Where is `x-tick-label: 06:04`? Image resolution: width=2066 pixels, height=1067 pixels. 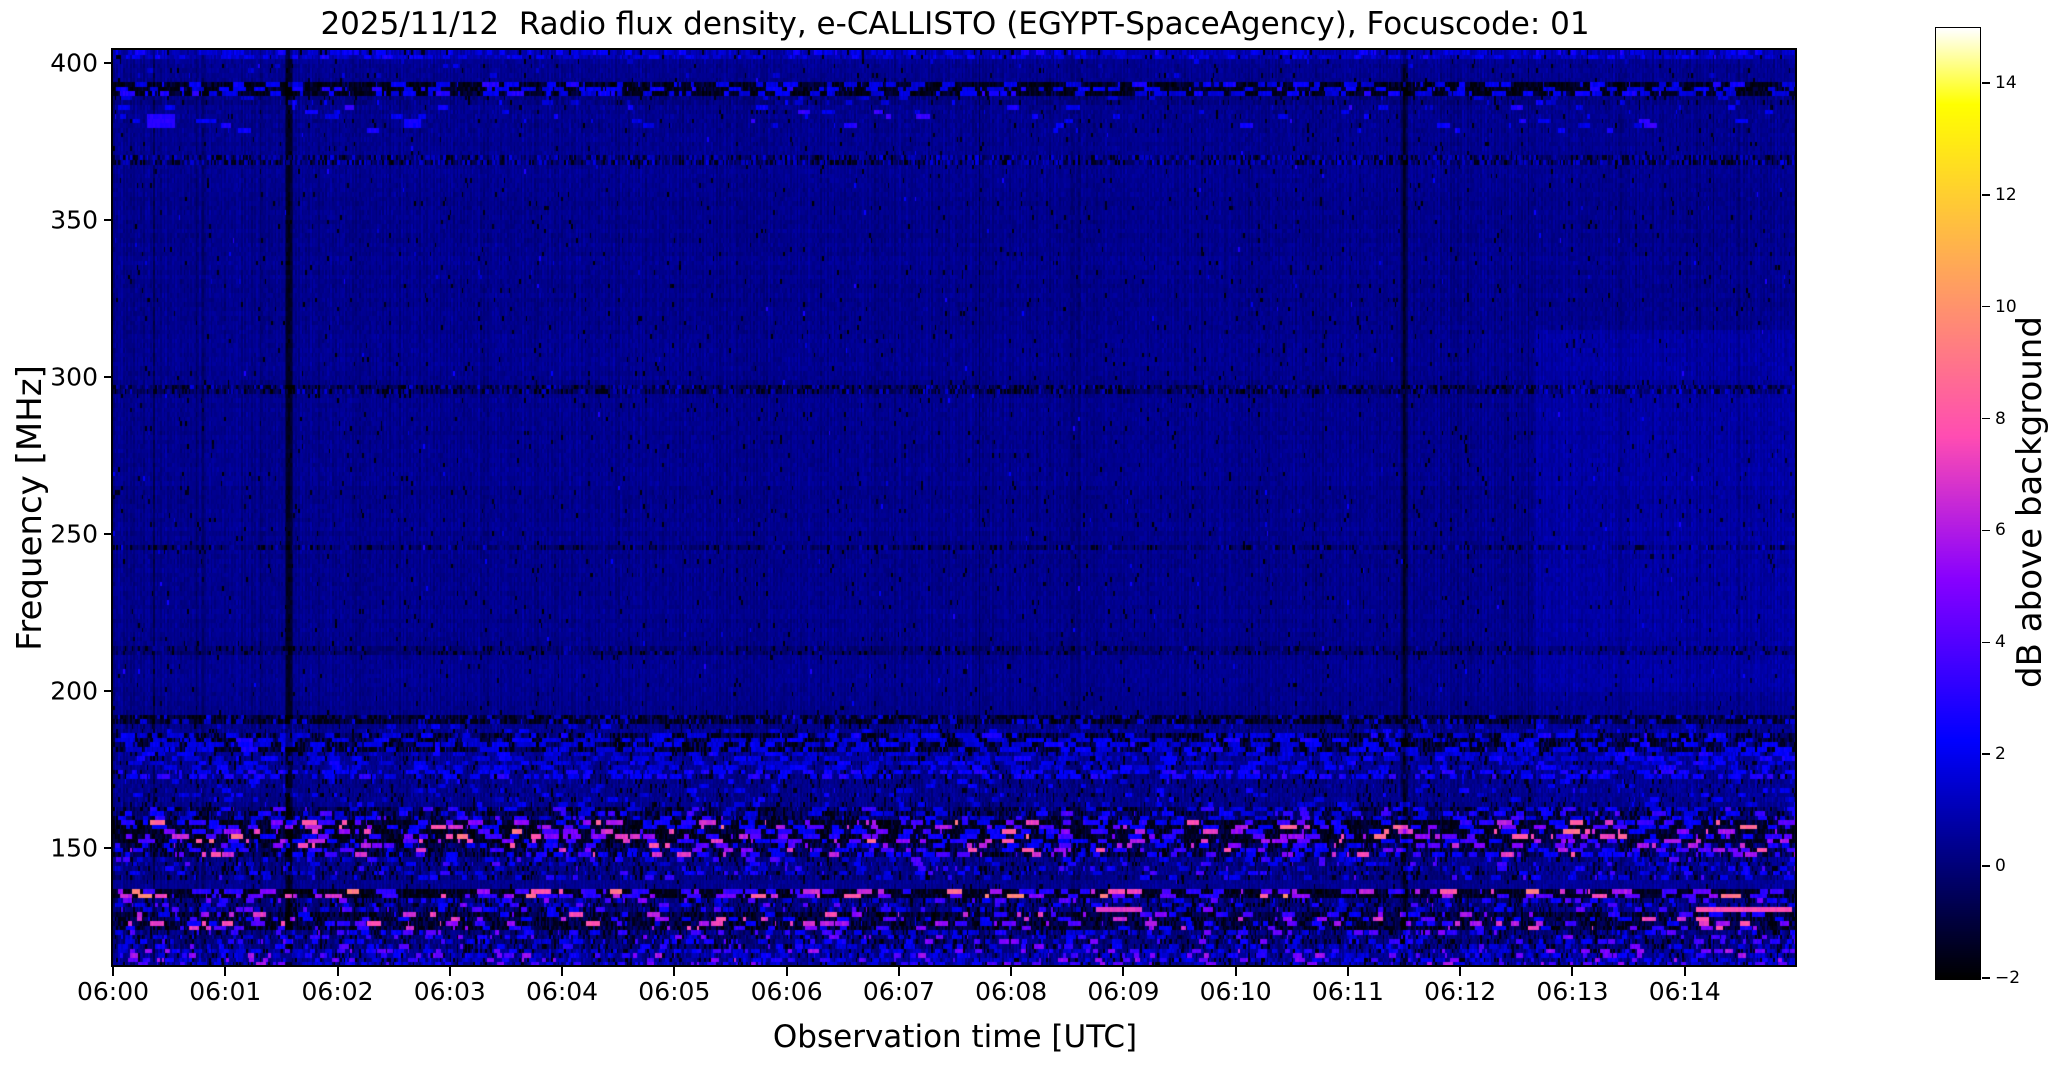
x-tick-label: 06:04 is located at coordinates (562, 991).